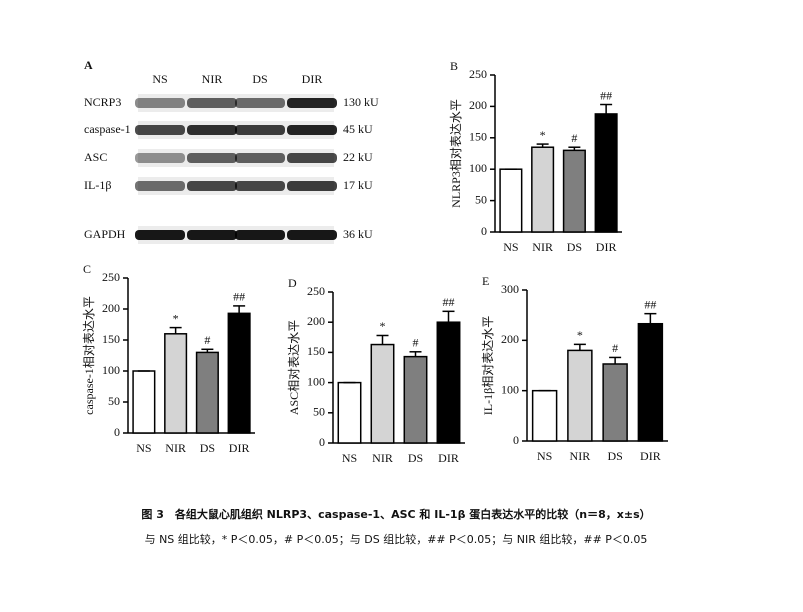  I want to click on size-label: 45 kU, so click(358, 129).